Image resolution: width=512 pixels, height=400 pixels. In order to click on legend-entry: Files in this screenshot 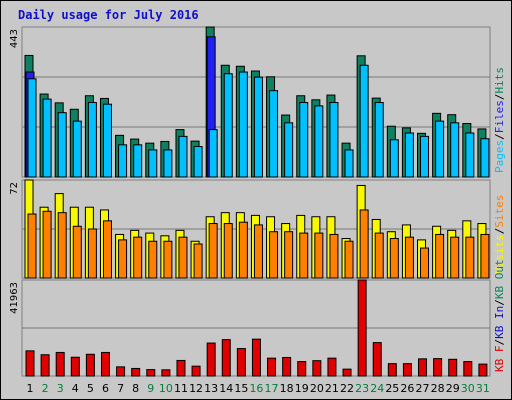, I will do `click(499, 116)`.